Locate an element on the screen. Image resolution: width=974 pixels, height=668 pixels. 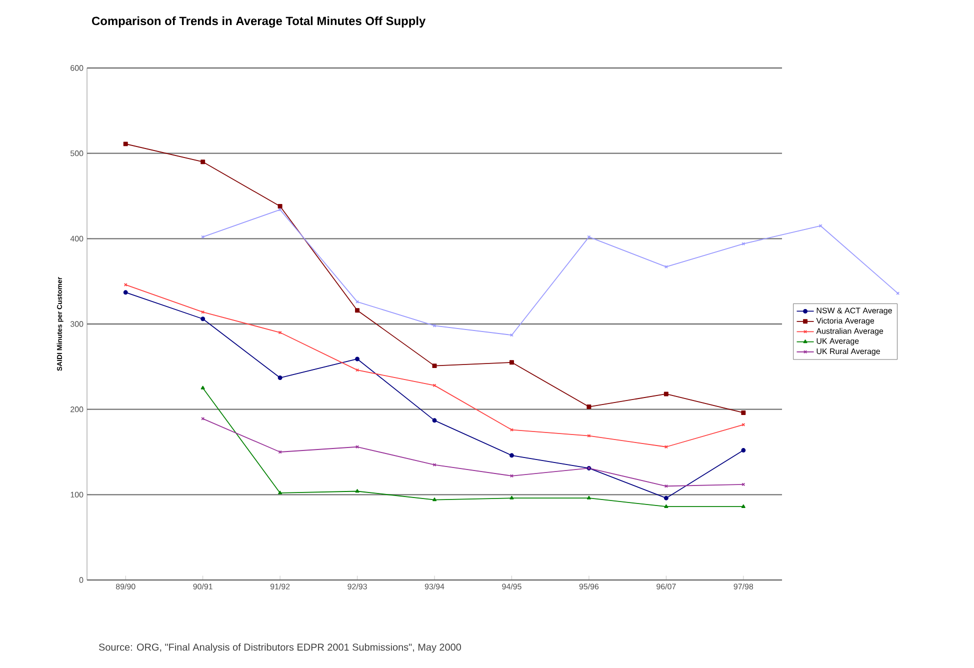
source-note: Source: ORG, "Final Analysis of Distributors EDPR 2001 Submissions", May 2000 is located at coordinates (280, 648).